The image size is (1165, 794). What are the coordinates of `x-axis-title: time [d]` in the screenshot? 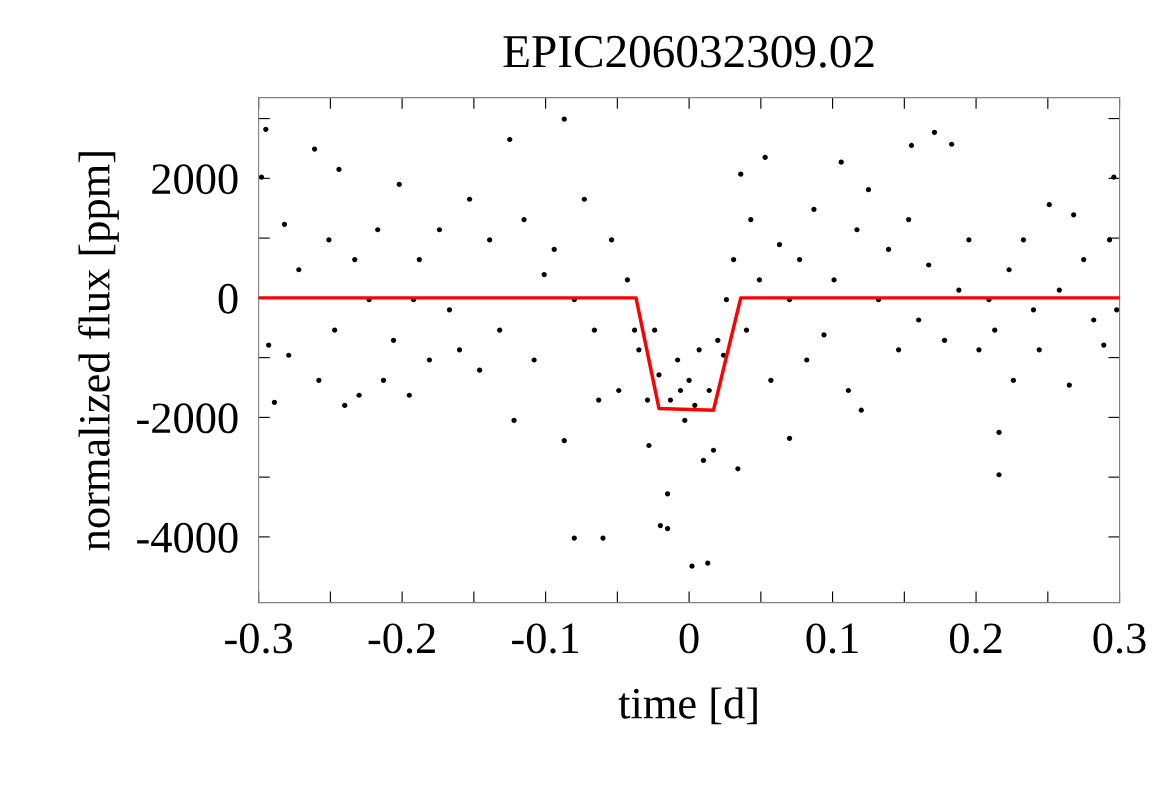 It's located at (687, 706).